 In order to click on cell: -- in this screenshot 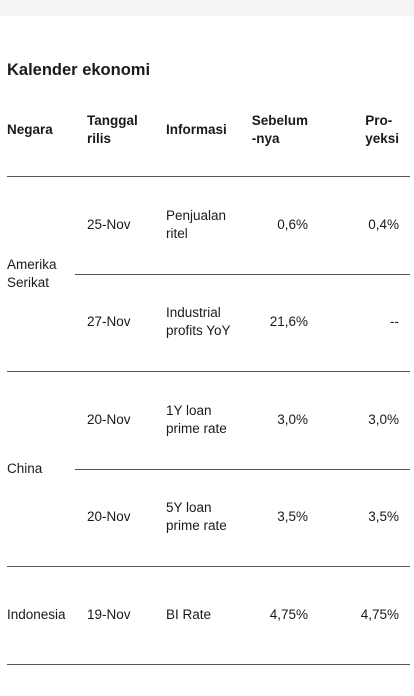, I will do `click(394, 322)`.